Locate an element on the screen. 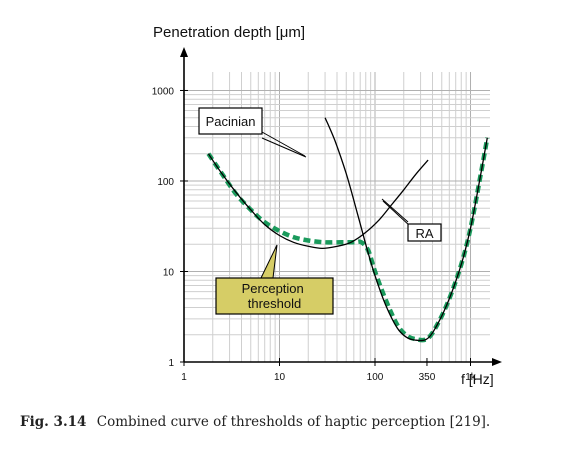 The image size is (578, 452). x-tick-label: 1 is located at coordinates (184, 377).